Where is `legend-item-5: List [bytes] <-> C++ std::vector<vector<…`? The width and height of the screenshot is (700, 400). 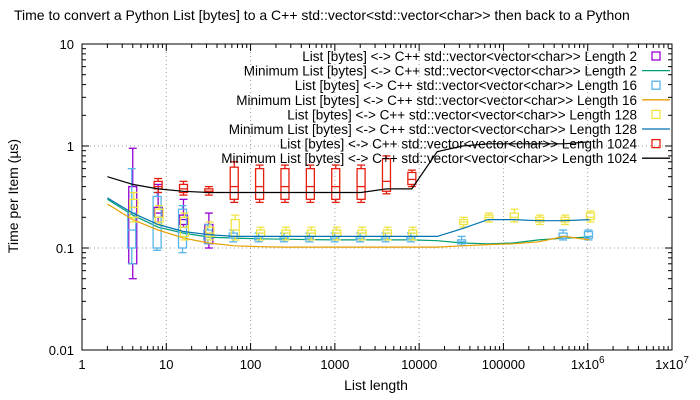 legend-item-5: List [bytes] <-> C++ std::vector<vector<… is located at coordinates (474, 114).